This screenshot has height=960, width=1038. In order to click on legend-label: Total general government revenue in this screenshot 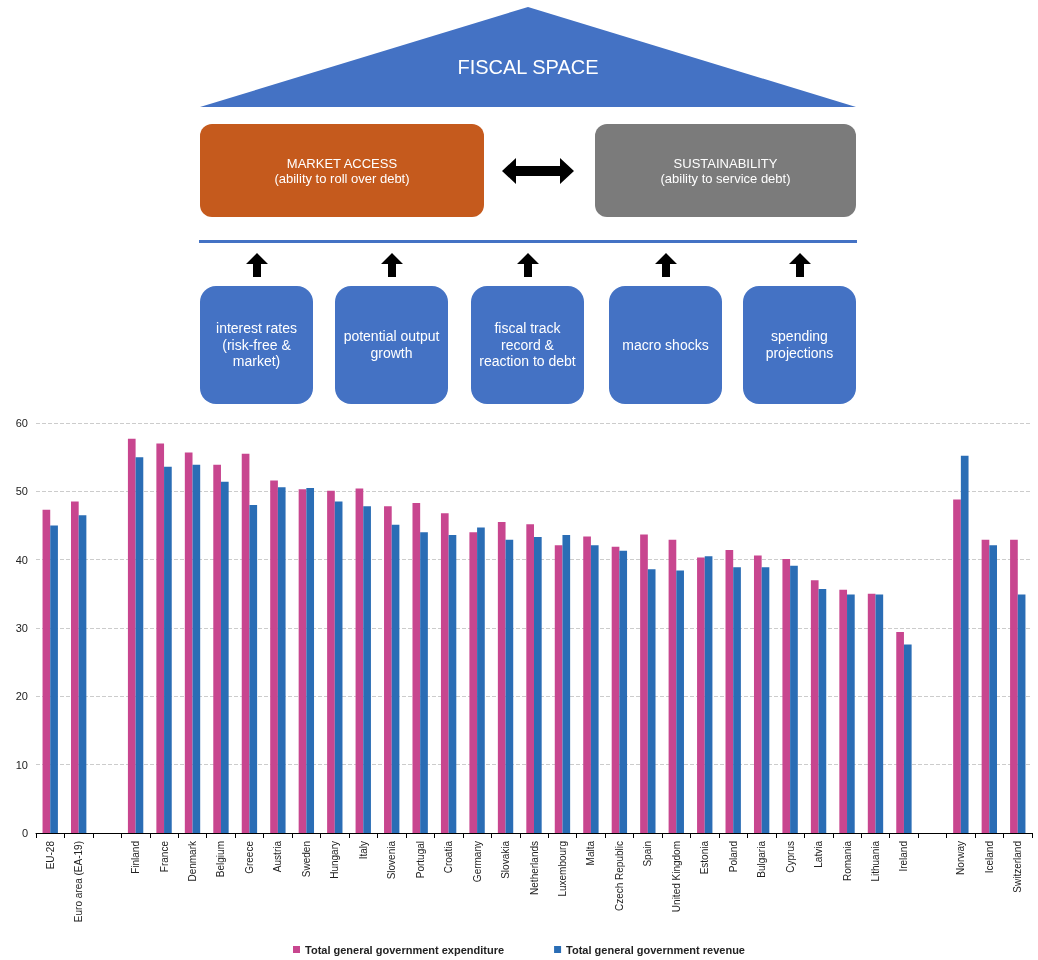, I will do `click(655, 949)`.